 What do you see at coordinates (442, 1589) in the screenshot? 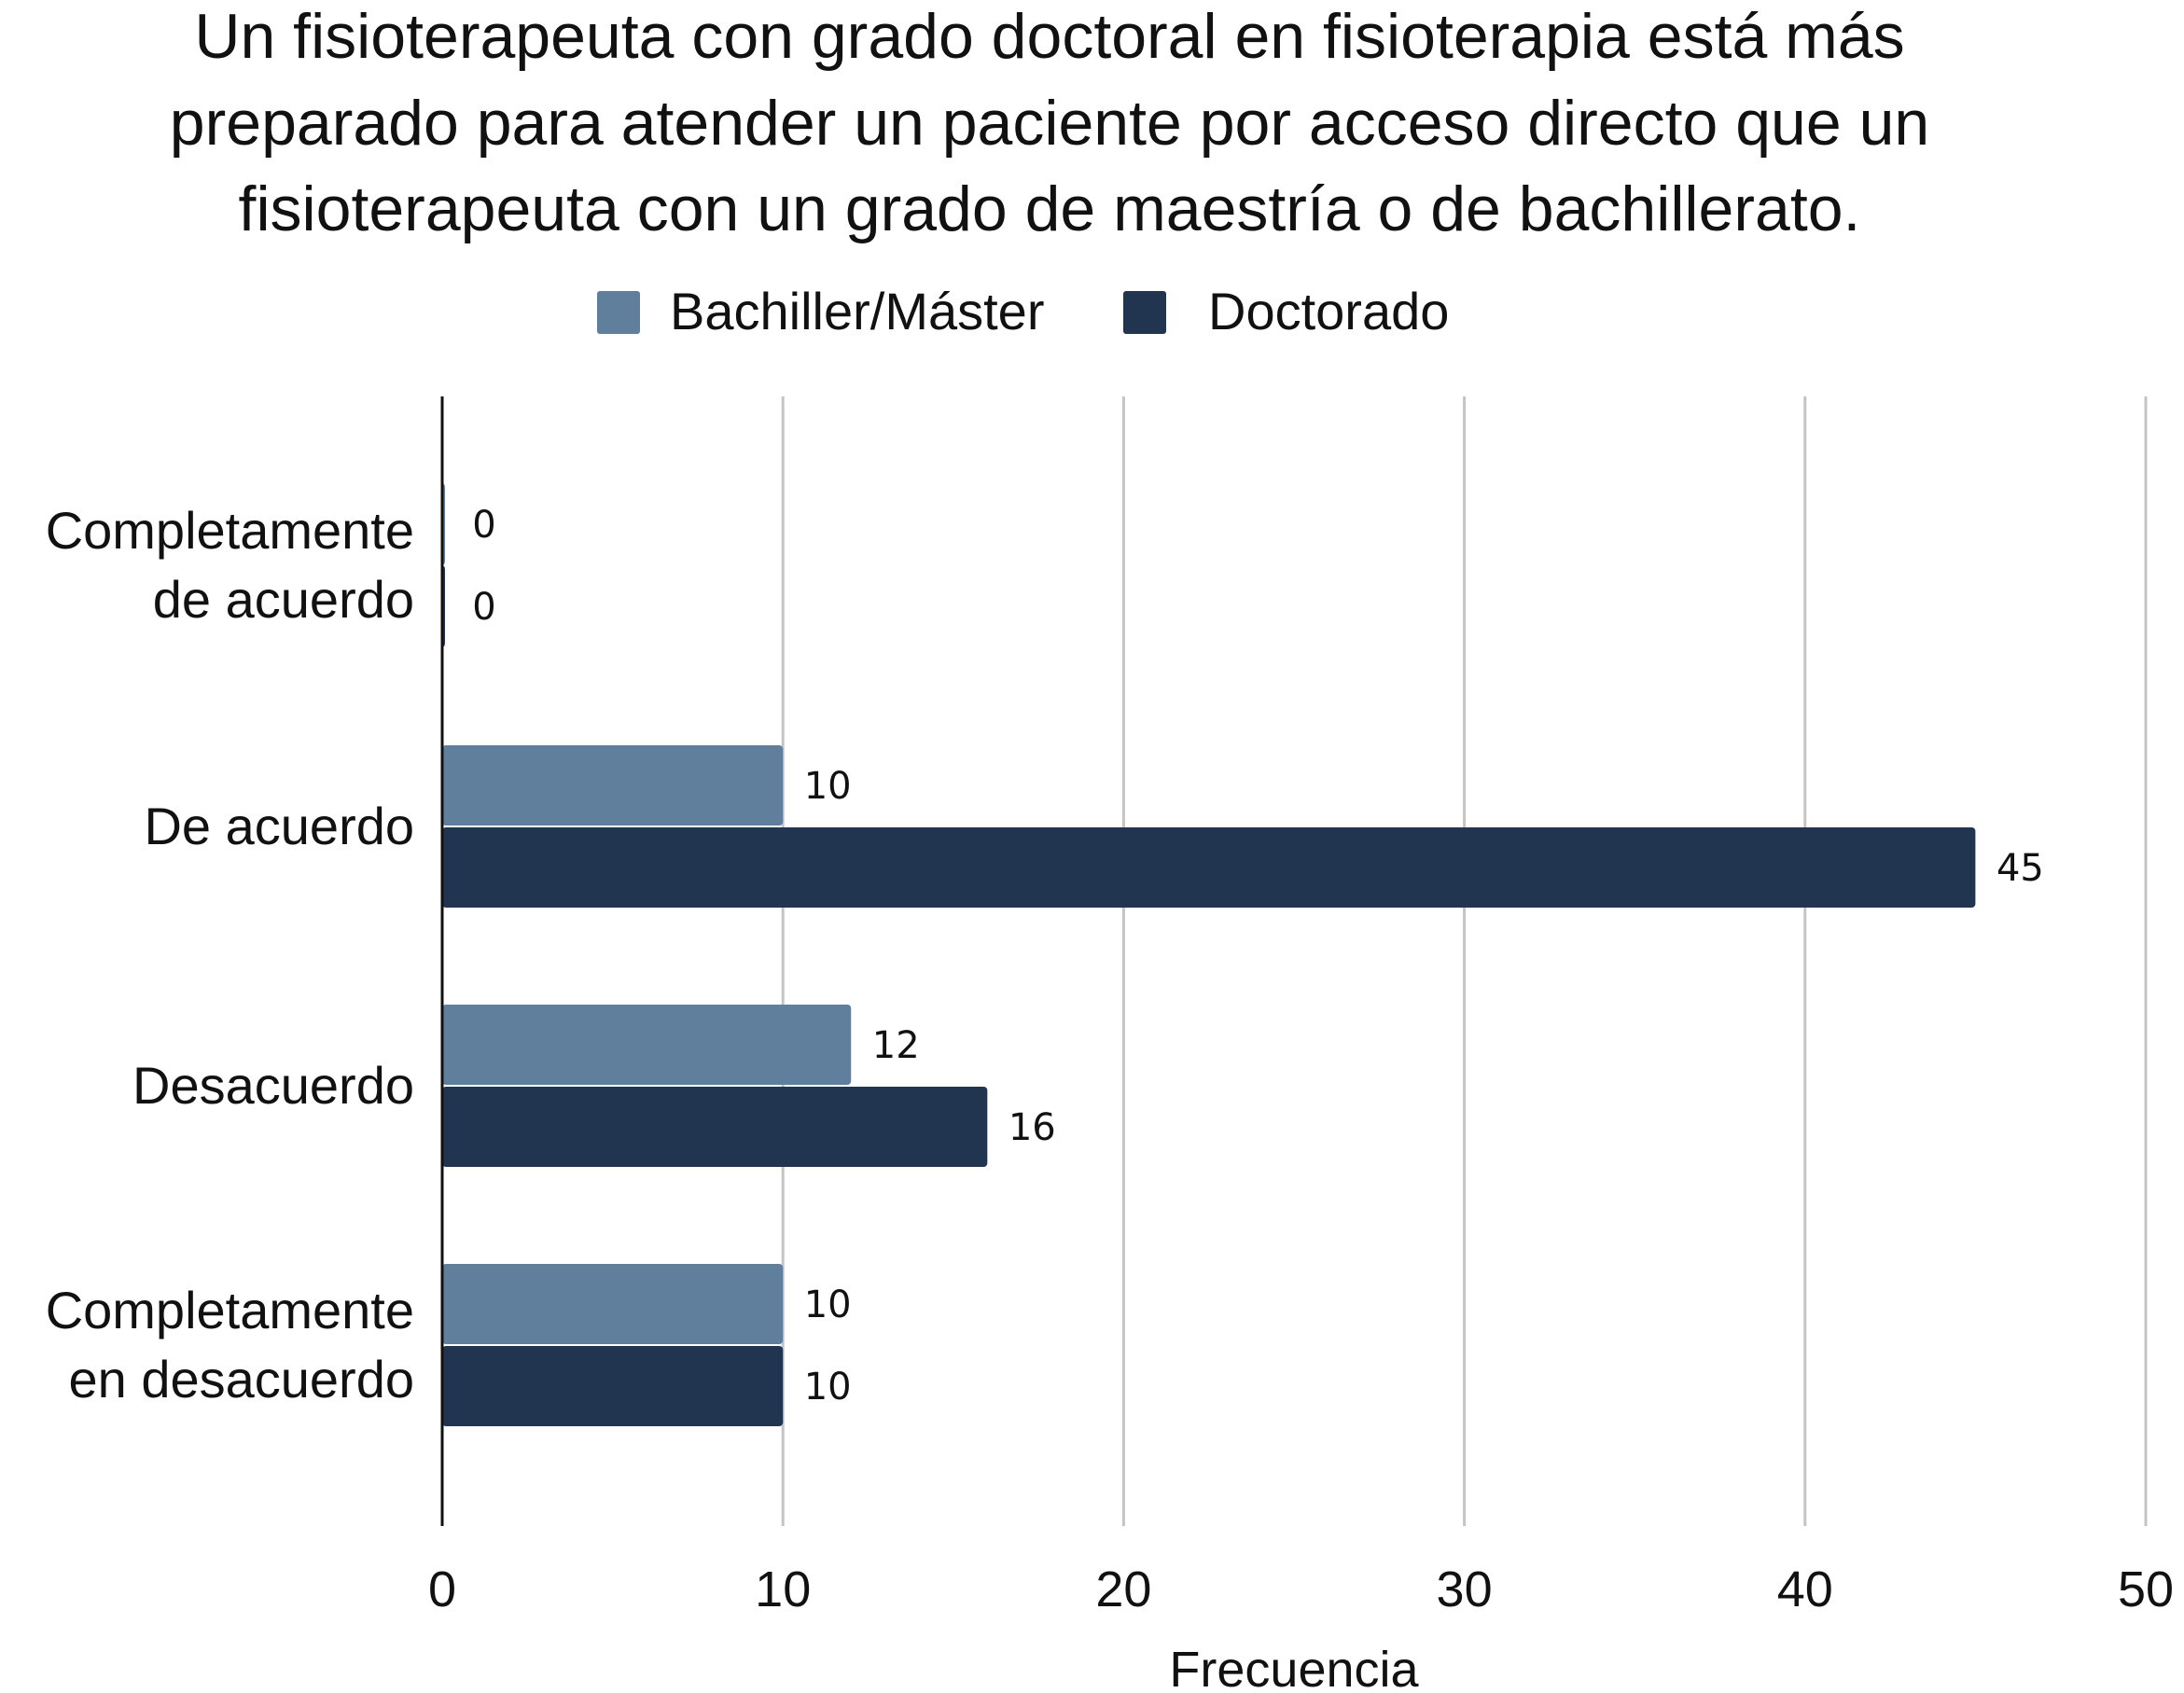
I see `x-tick-label: 0` at bounding box center [442, 1589].